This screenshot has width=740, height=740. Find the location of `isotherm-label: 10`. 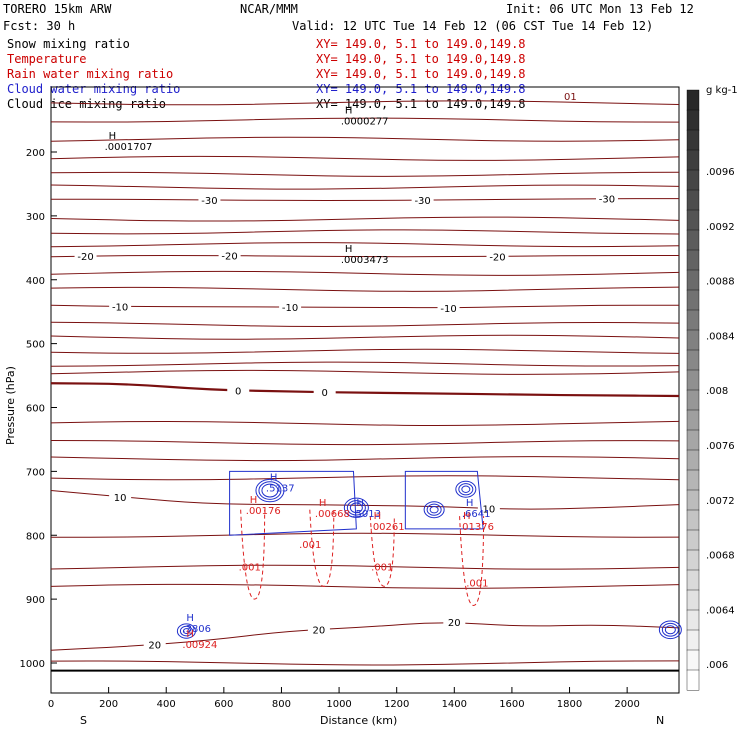

isotherm-label: 10 is located at coordinates (489, 509).